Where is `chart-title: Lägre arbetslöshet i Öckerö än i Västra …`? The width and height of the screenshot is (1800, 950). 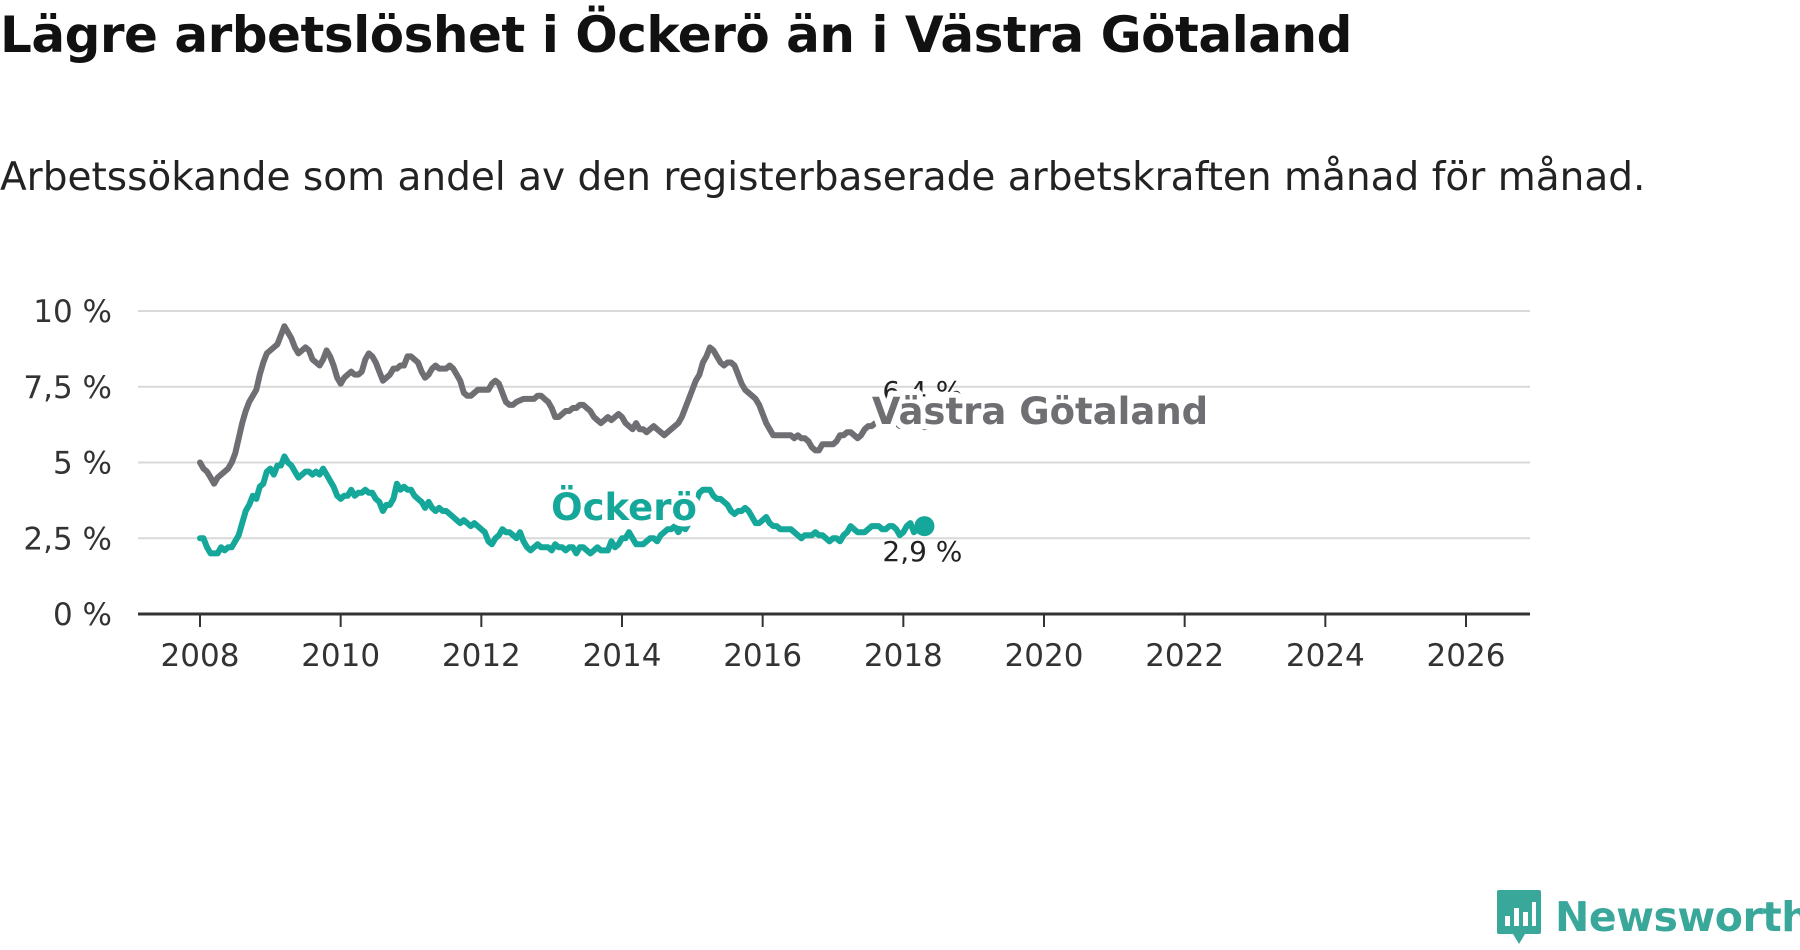
chart-title: Lägre arbetslöshet i Öckerö än i Västra … is located at coordinates (676, 35).